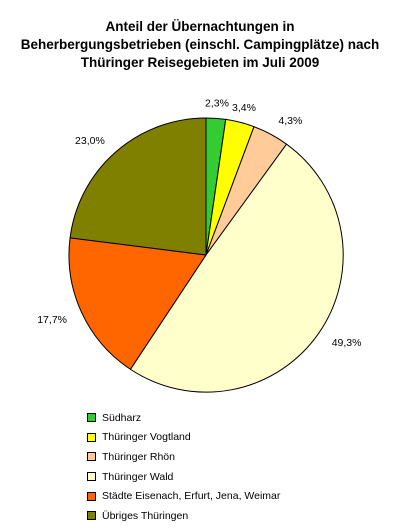 The width and height of the screenshot is (400, 529). What do you see at coordinates (138, 476) in the screenshot?
I see `legend-label: Thüringer Wald` at bounding box center [138, 476].